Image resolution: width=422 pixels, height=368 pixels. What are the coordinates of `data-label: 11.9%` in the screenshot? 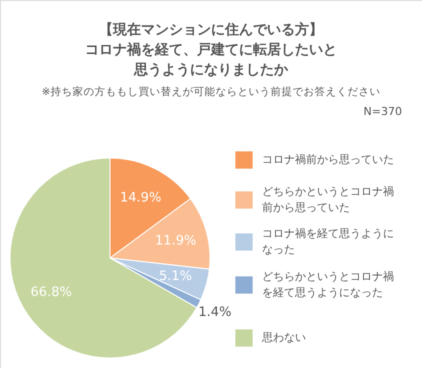 It's located at (175, 240).